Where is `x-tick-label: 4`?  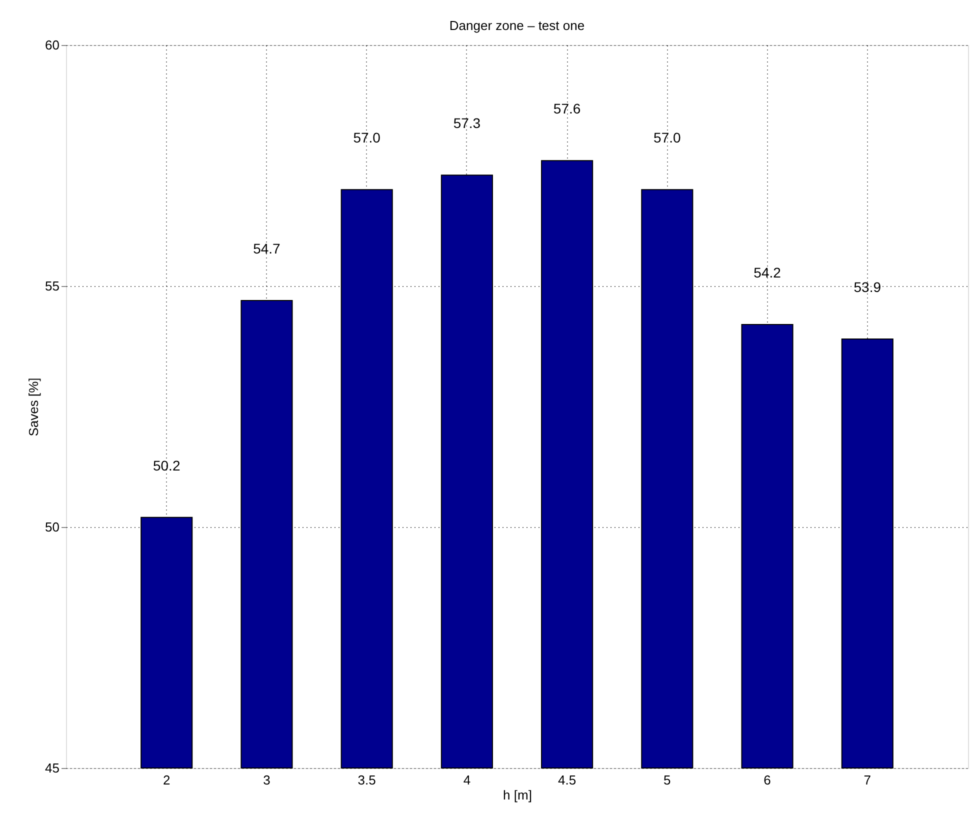
x-tick-label: 4 is located at coordinates (467, 780).